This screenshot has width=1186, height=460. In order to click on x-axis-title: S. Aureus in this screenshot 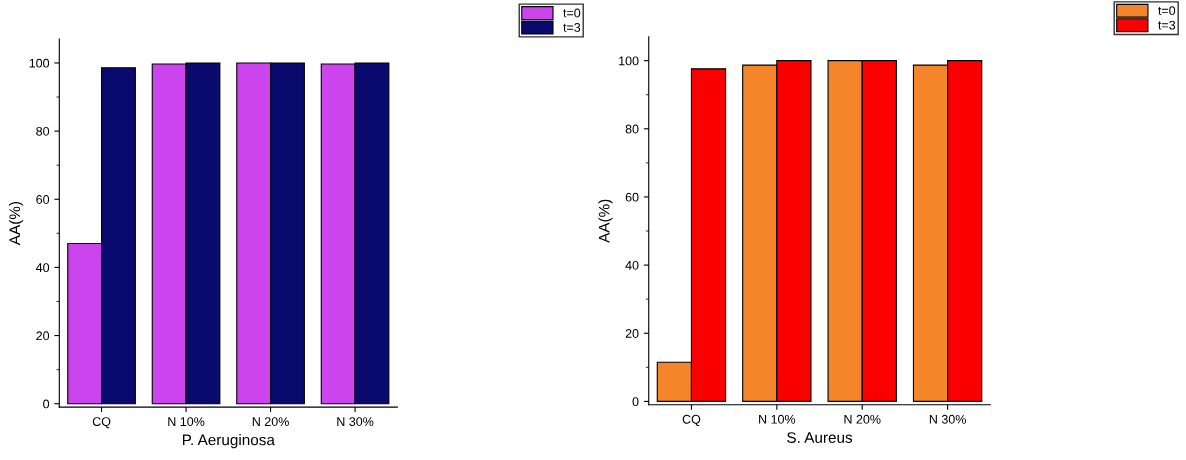, I will do `click(820, 437)`.